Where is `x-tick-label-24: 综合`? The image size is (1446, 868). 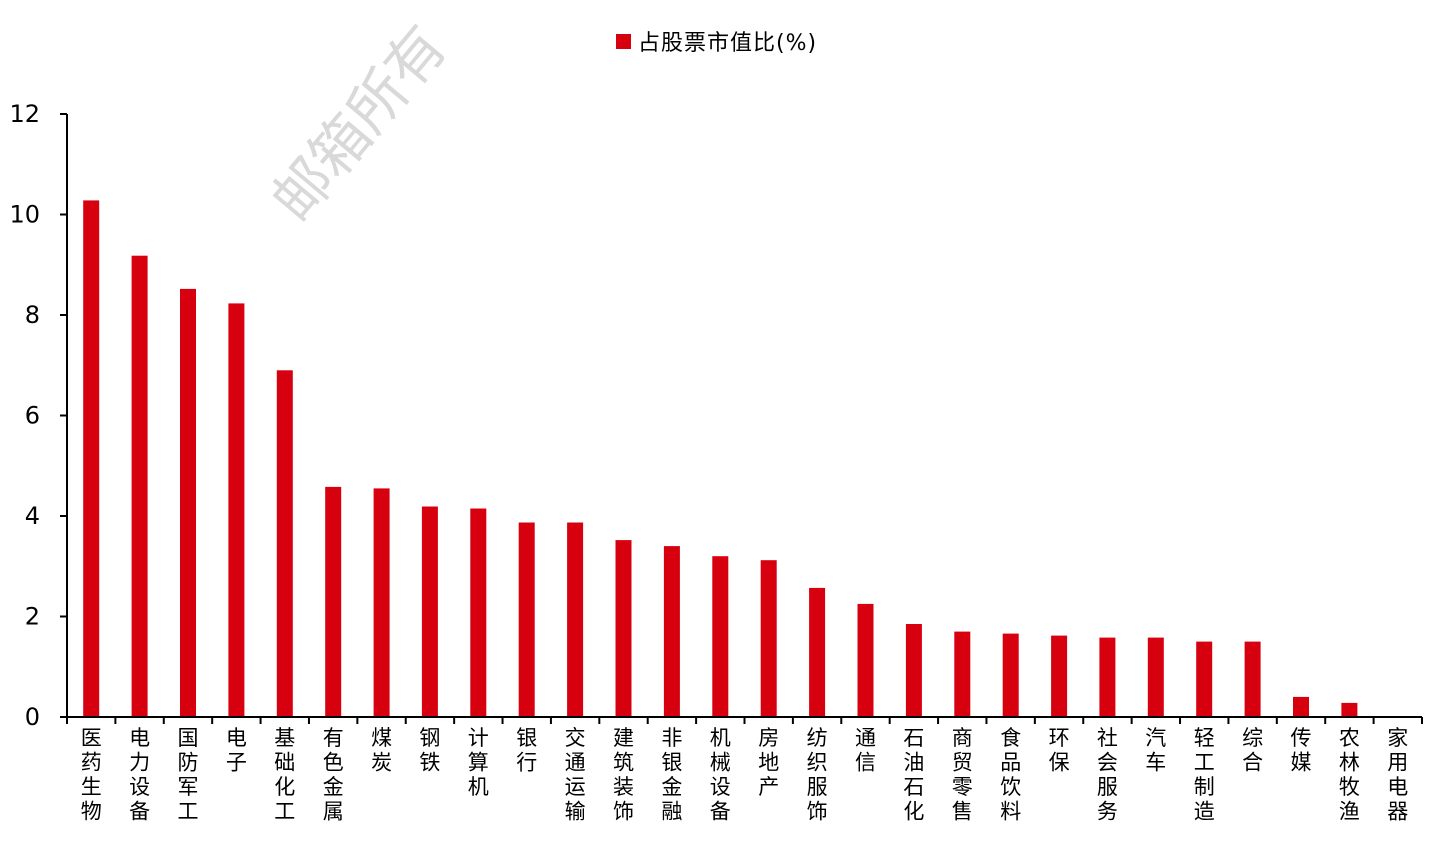 x-tick-label-24: 综合 is located at coordinates (1252, 750).